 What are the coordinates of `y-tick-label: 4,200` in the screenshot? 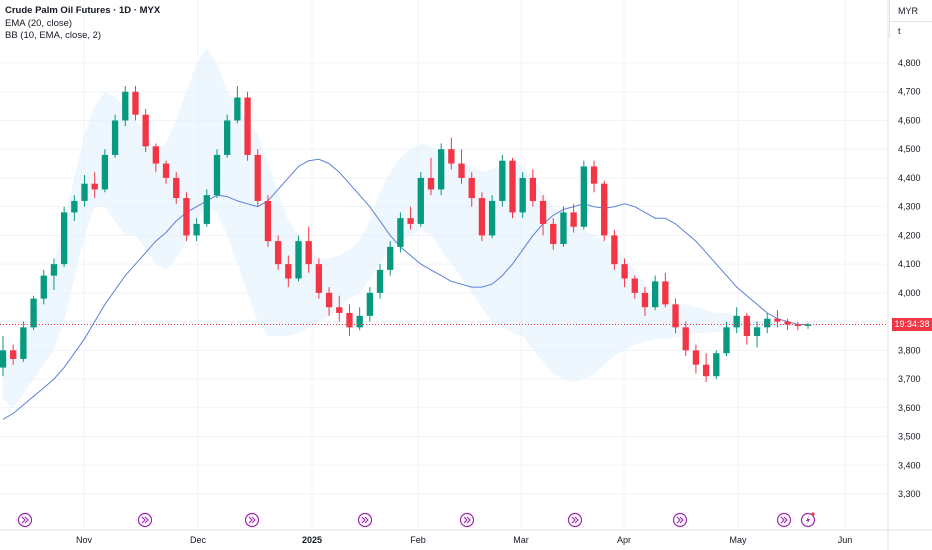 It's located at (909, 235).